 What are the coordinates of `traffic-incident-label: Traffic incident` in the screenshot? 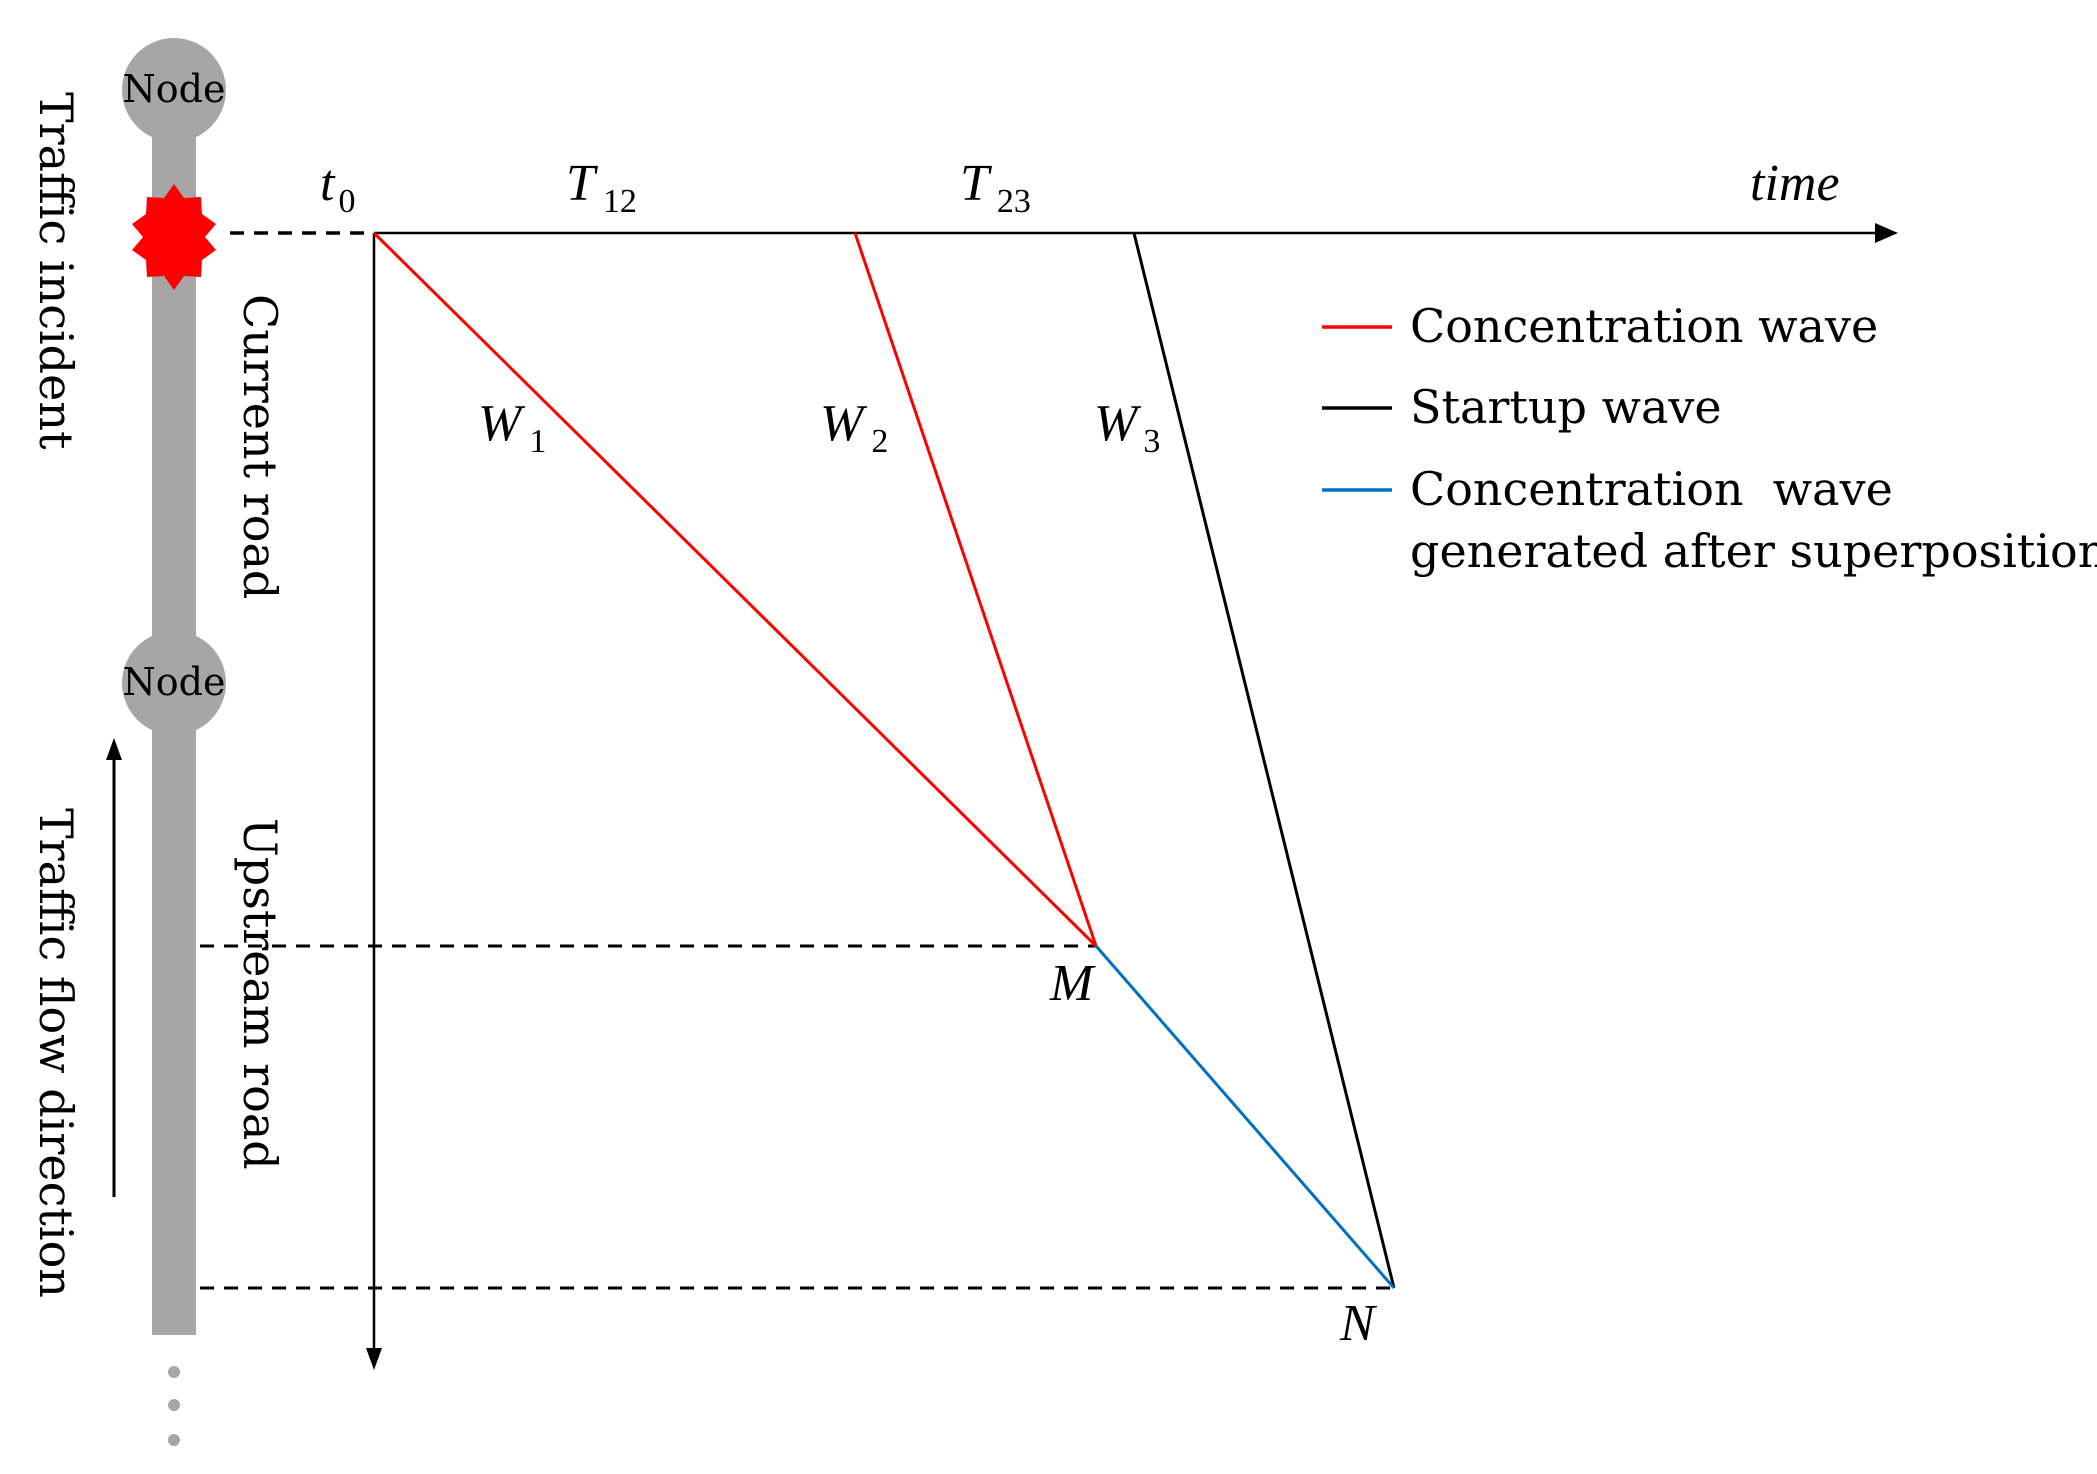 It's located at (56, 271).